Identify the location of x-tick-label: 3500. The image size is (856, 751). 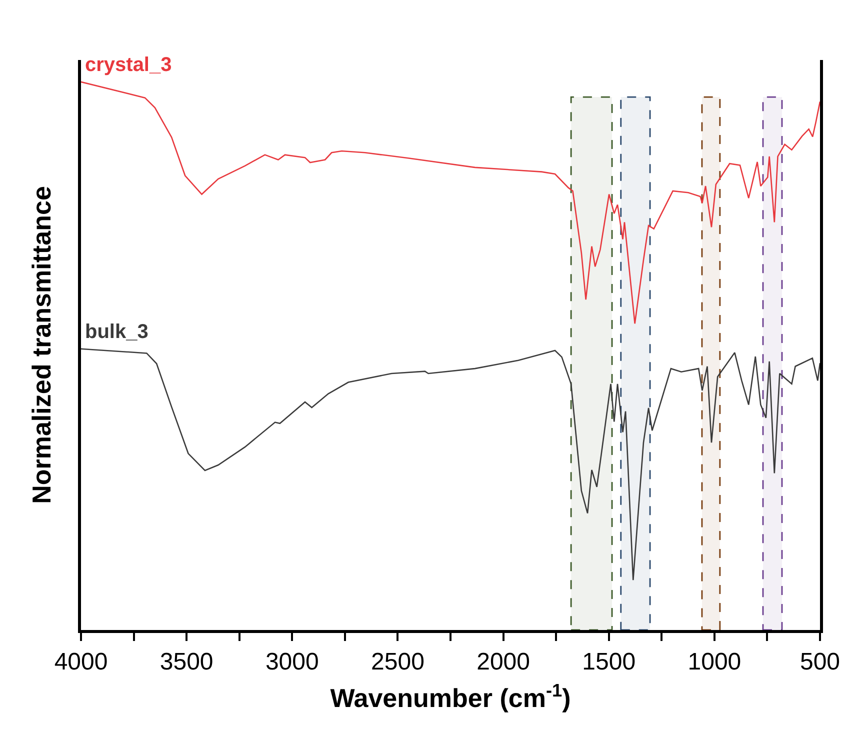
(187, 662).